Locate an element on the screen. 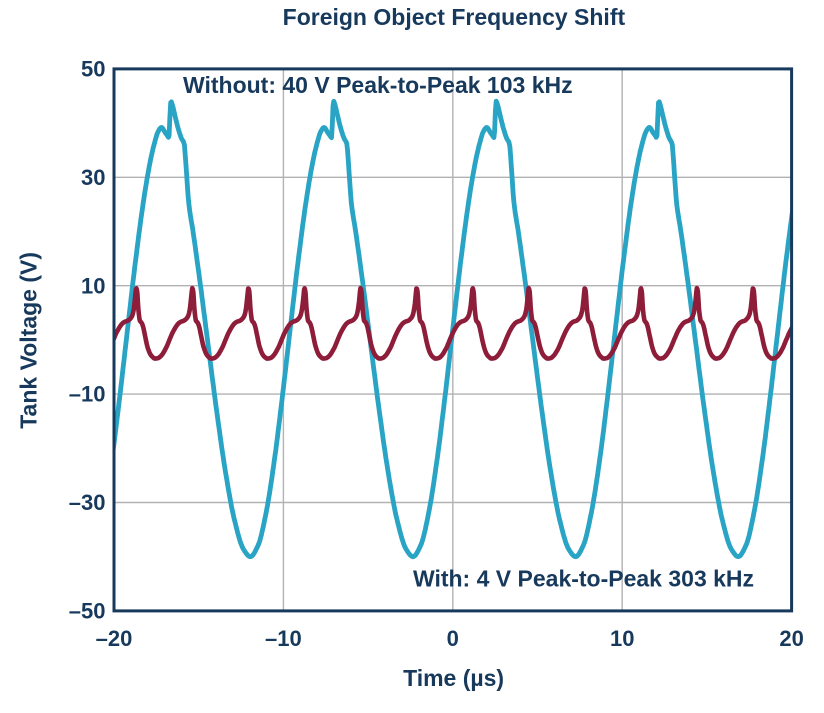 This screenshot has width=824, height=713. svg-text: Foreign Object Frequency Shift is located at coordinates (454, 17).